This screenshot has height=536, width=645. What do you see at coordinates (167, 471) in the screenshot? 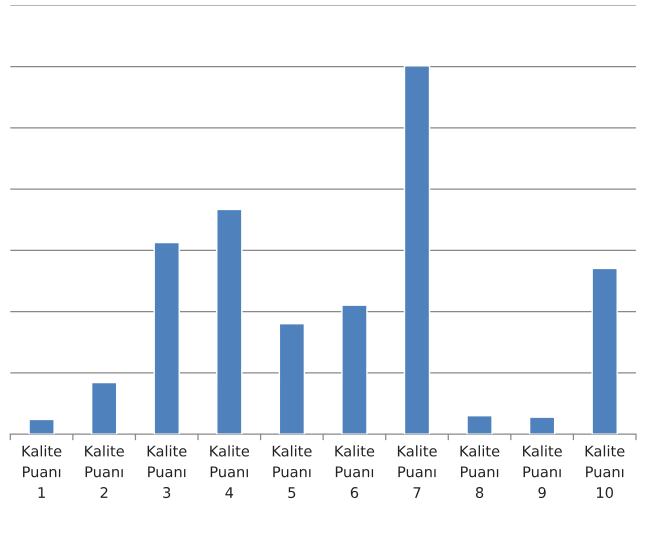
I see `x-tick-label: Kalite Puanı 3` at bounding box center [167, 471].